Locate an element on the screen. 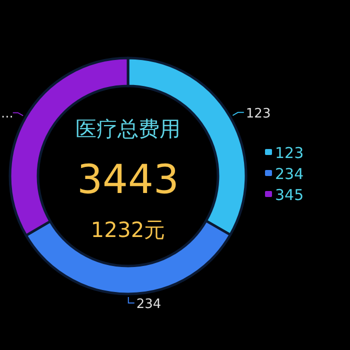  text: 1232元 is located at coordinates (128, 230).